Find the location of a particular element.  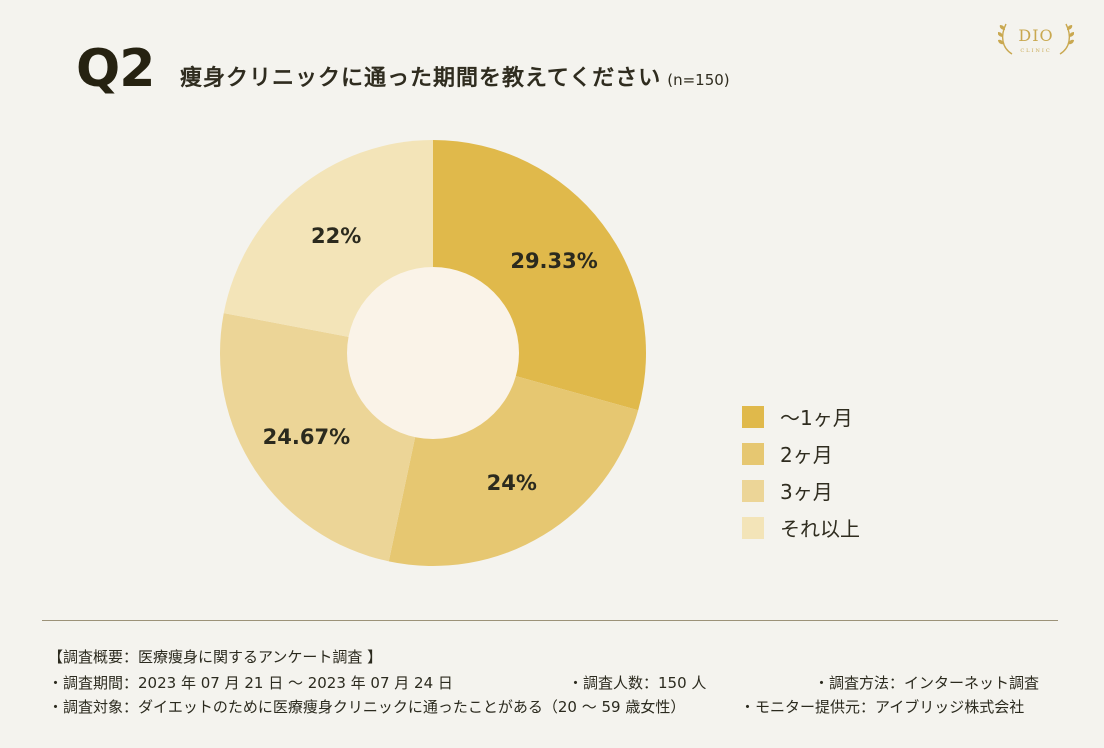

question-title: 痩身クリニックに通った期間を教えてください (n=150) is located at coordinates (455, 76).